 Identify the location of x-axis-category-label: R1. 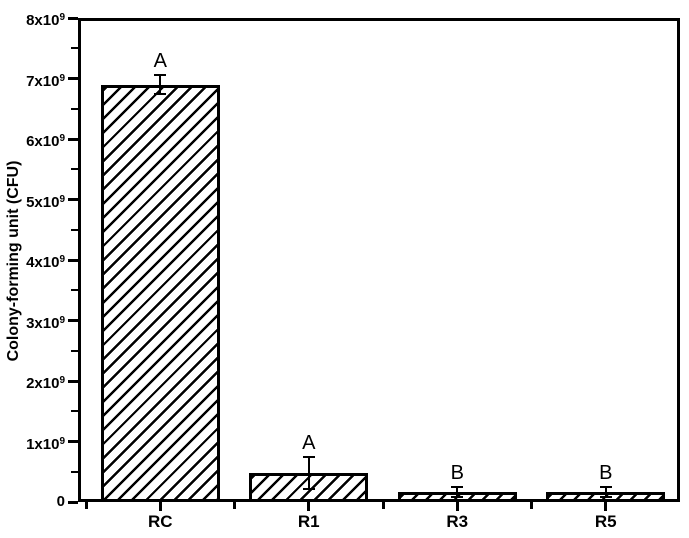
(308, 521).